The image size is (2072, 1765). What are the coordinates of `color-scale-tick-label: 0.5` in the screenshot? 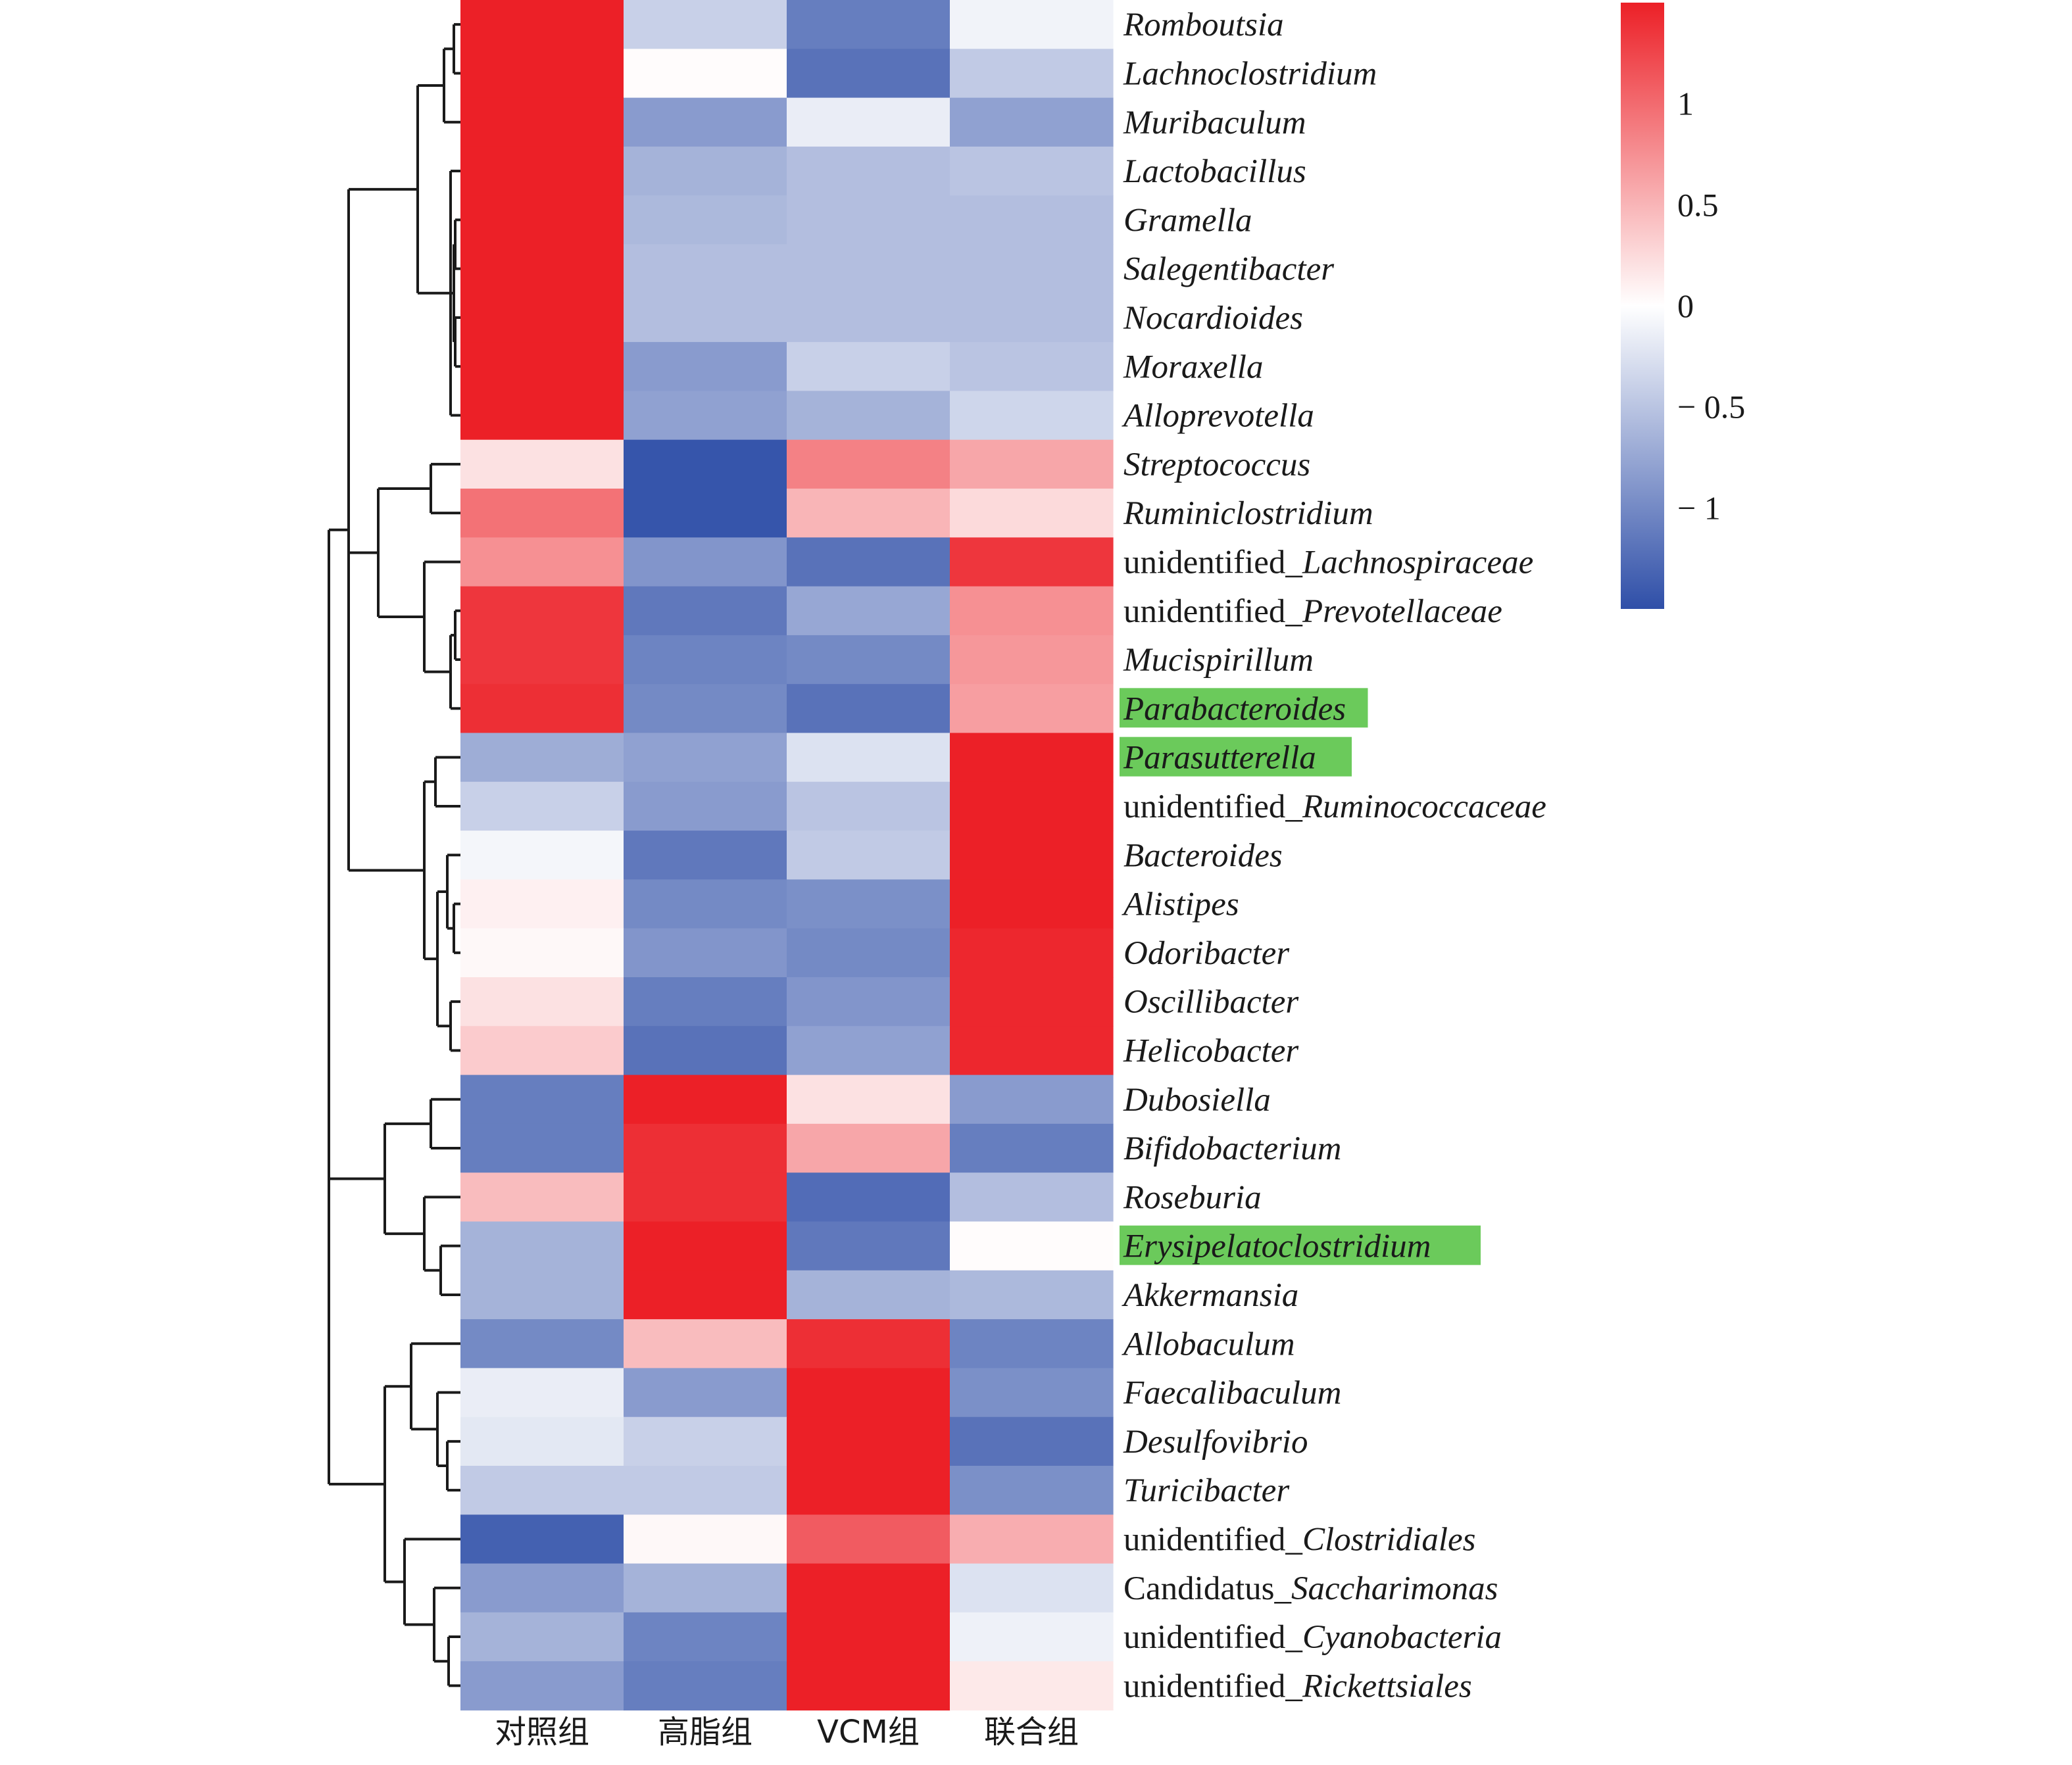 It's located at (1698, 204).